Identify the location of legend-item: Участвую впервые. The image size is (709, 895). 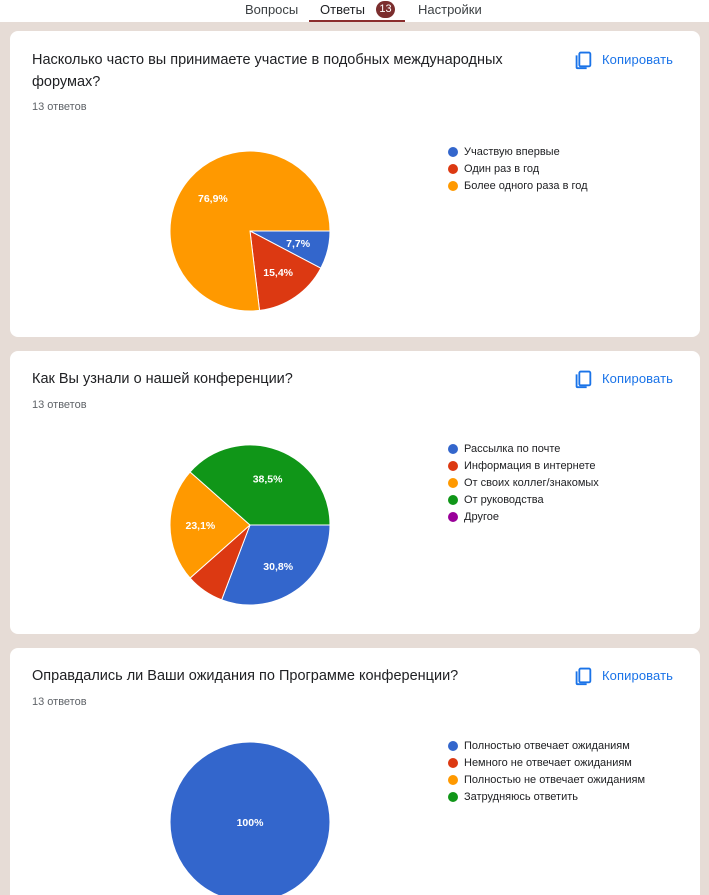
(518, 151).